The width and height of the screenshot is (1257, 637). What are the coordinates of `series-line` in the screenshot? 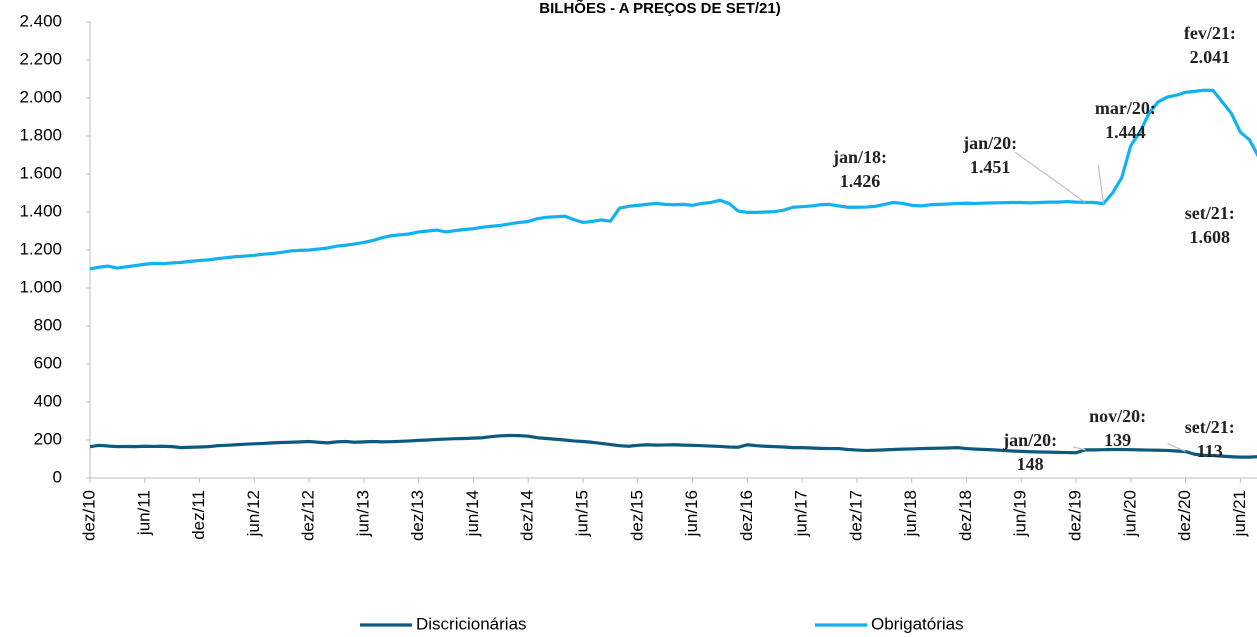 It's located at (673, 446).